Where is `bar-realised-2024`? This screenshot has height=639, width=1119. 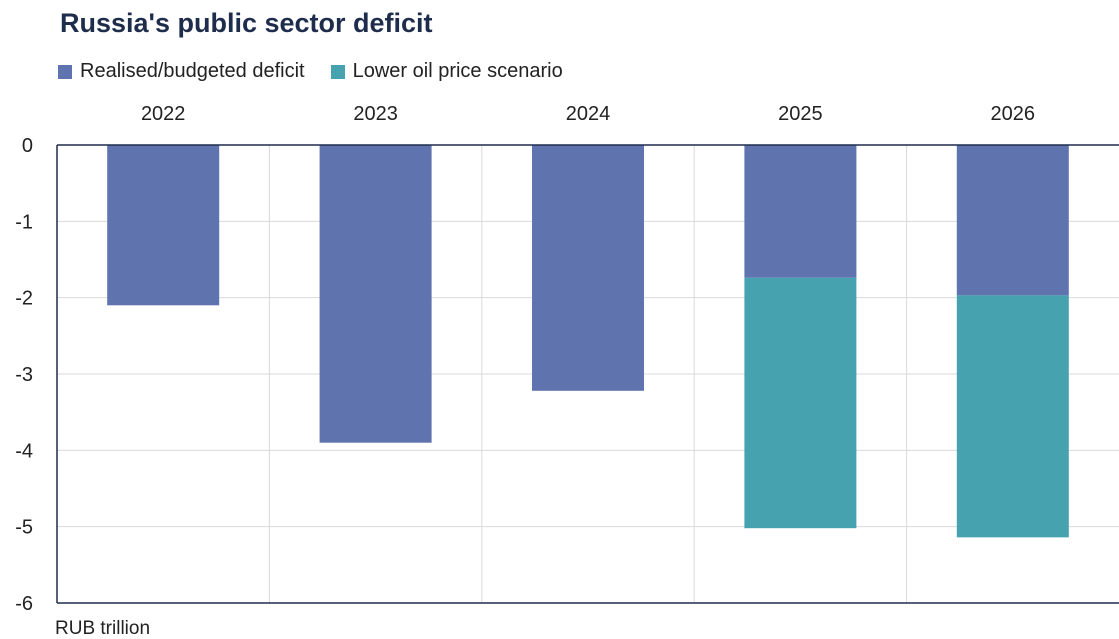 bar-realised-2024 is located at coordinates (588, 268).